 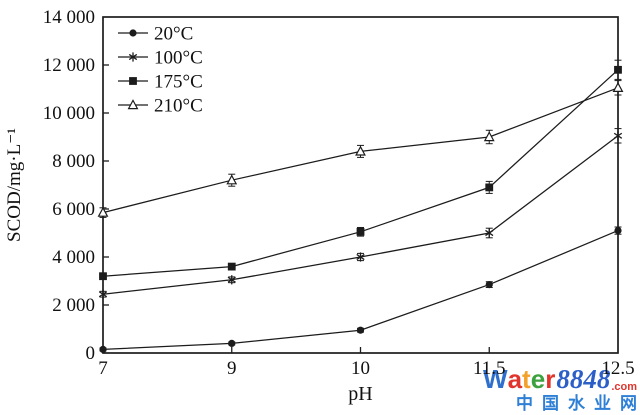 I want to click on watermark-logo: Water 8848 .com 中国水业网, so click(x=561, y=389).